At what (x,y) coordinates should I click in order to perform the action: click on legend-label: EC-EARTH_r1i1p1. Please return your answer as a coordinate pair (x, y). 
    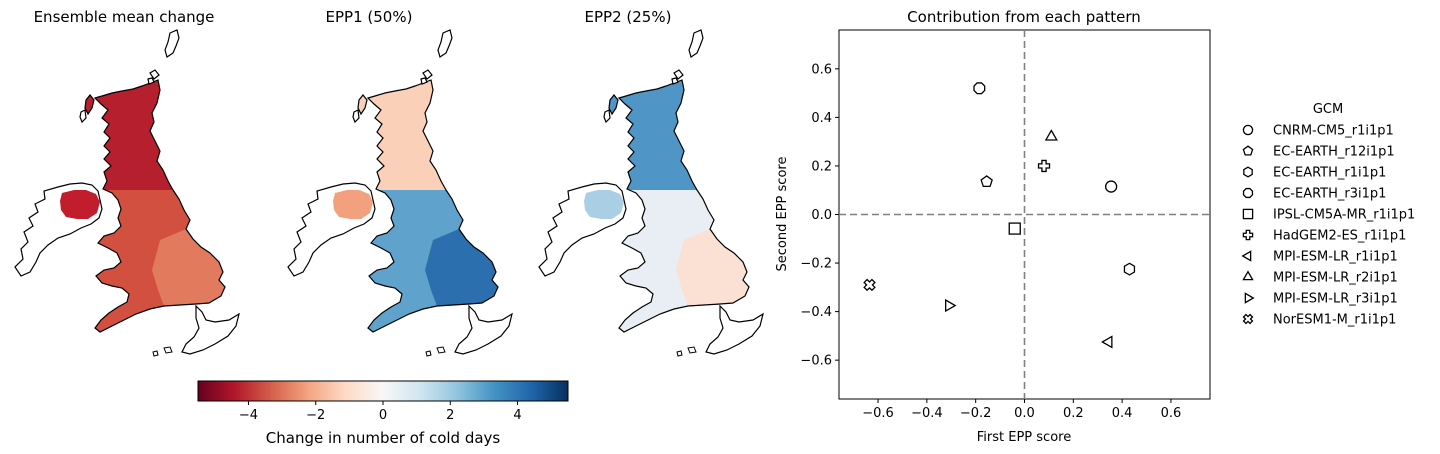
    Looking at the image, I should click on (1329, 173).